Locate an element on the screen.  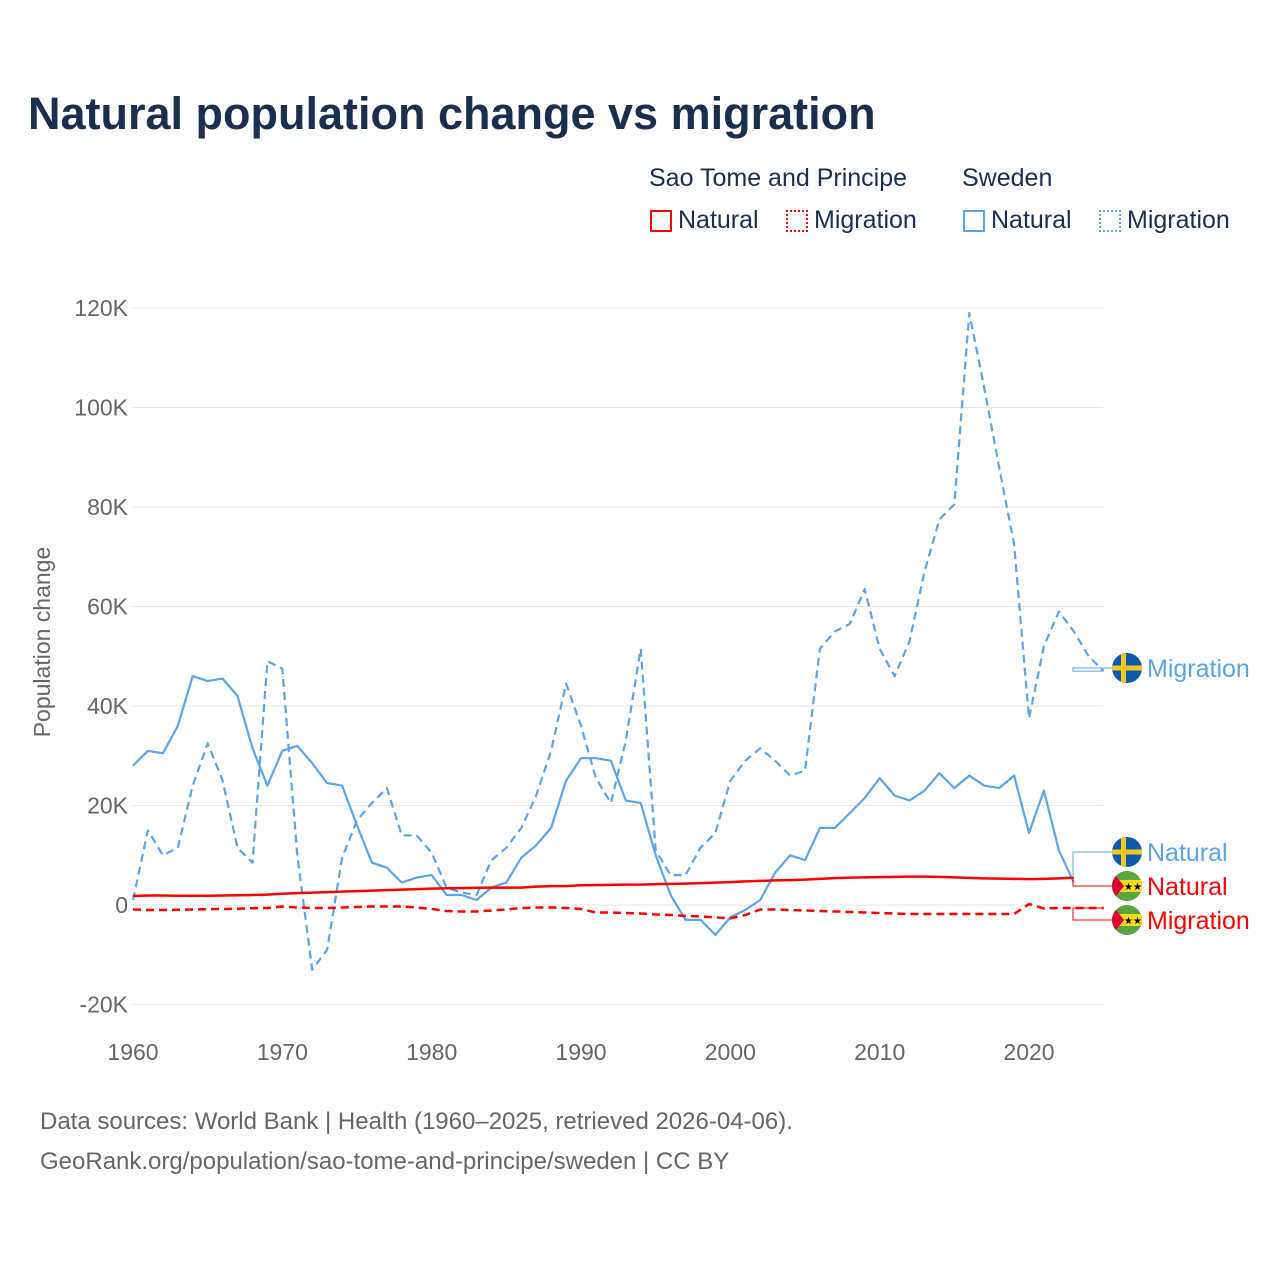
legend-stp-migration: Migration is located at coordinates (851, 220).